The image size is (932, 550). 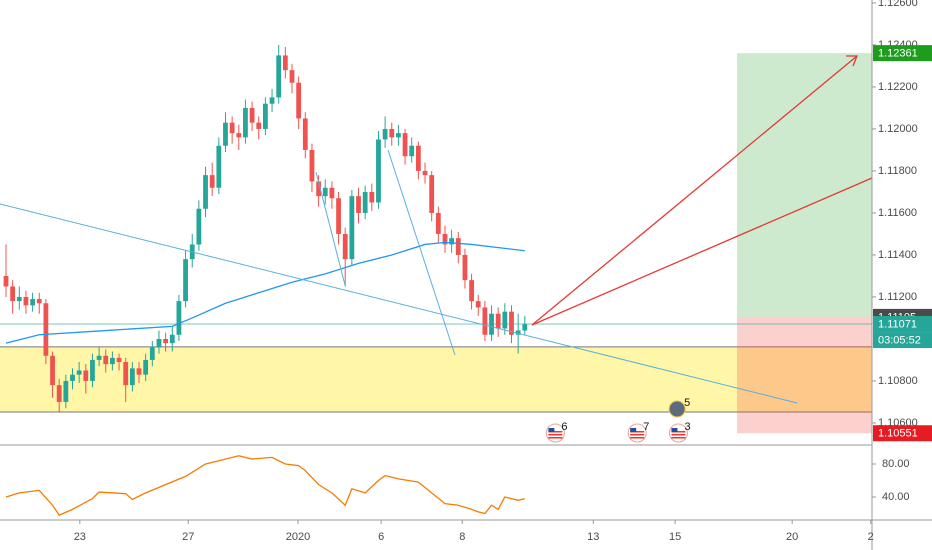 What do you see at coordinates (593, 537) in the screenshot?
I see `x-tick-label: 13` at bounding box center [593, 537].